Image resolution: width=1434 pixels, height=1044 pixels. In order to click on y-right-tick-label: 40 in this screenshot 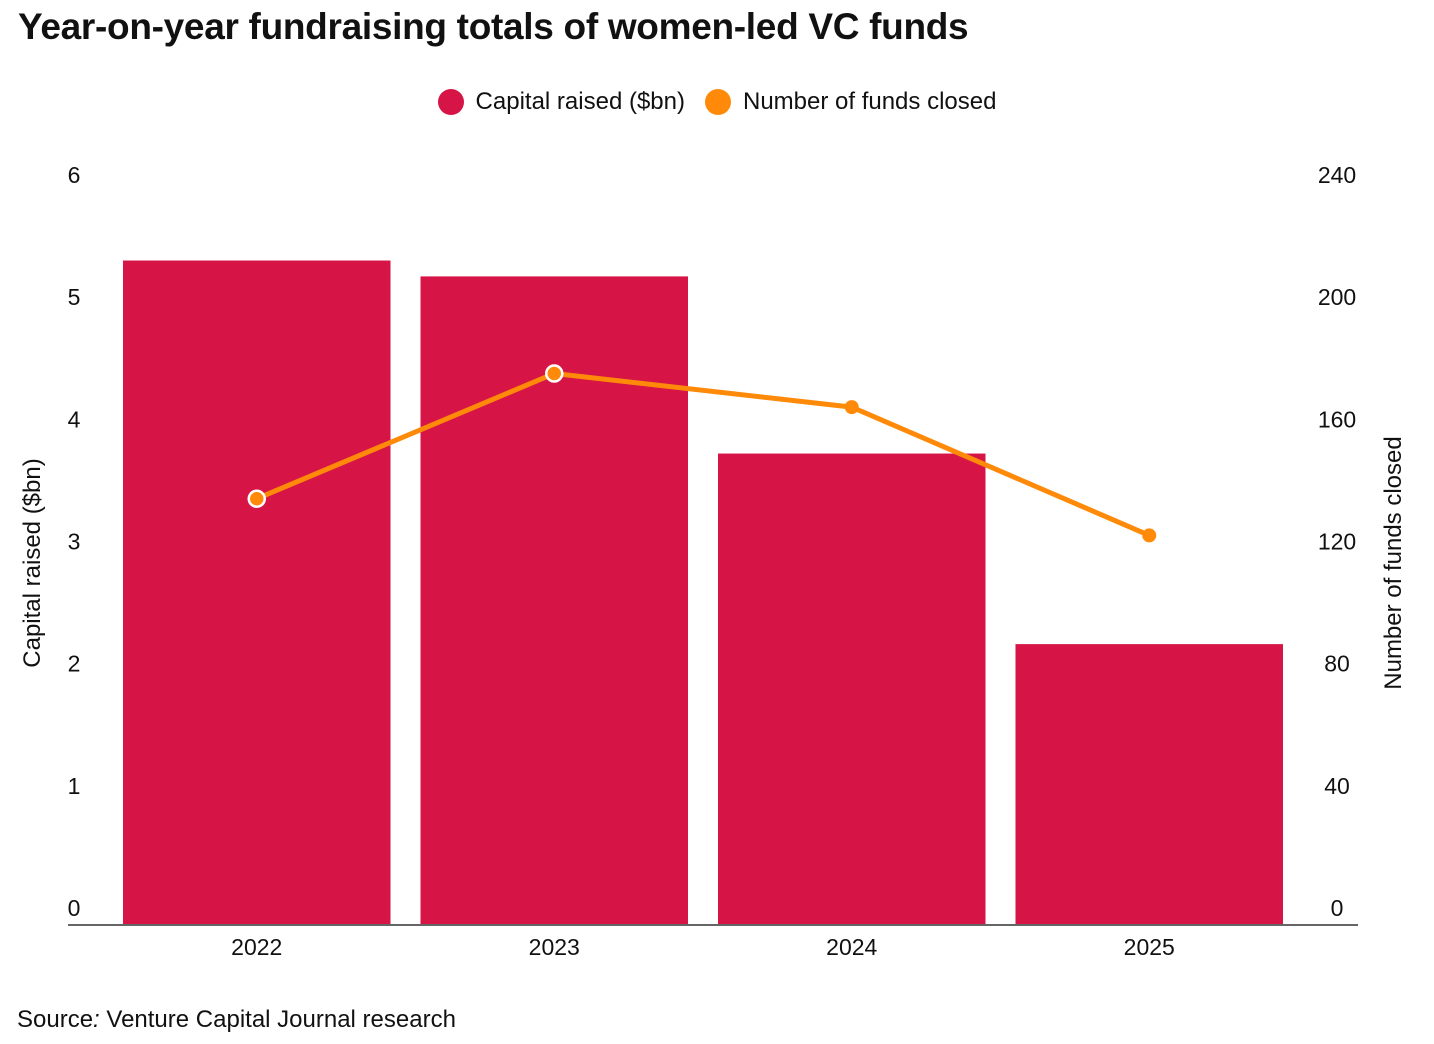, I will do `click(1337, 786)`.